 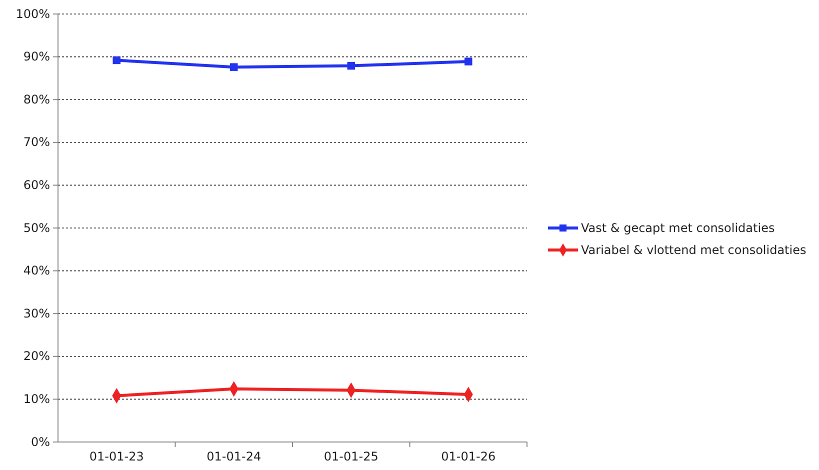 I want to click on y-tick-label: 0%, so click(x=40, y=441).